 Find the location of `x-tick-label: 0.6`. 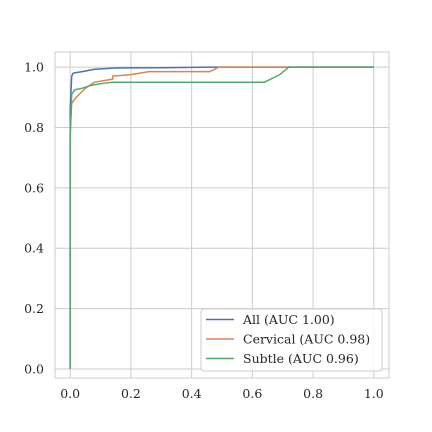

x-tick-label: 0.6 is located at coordinates (252, 393).